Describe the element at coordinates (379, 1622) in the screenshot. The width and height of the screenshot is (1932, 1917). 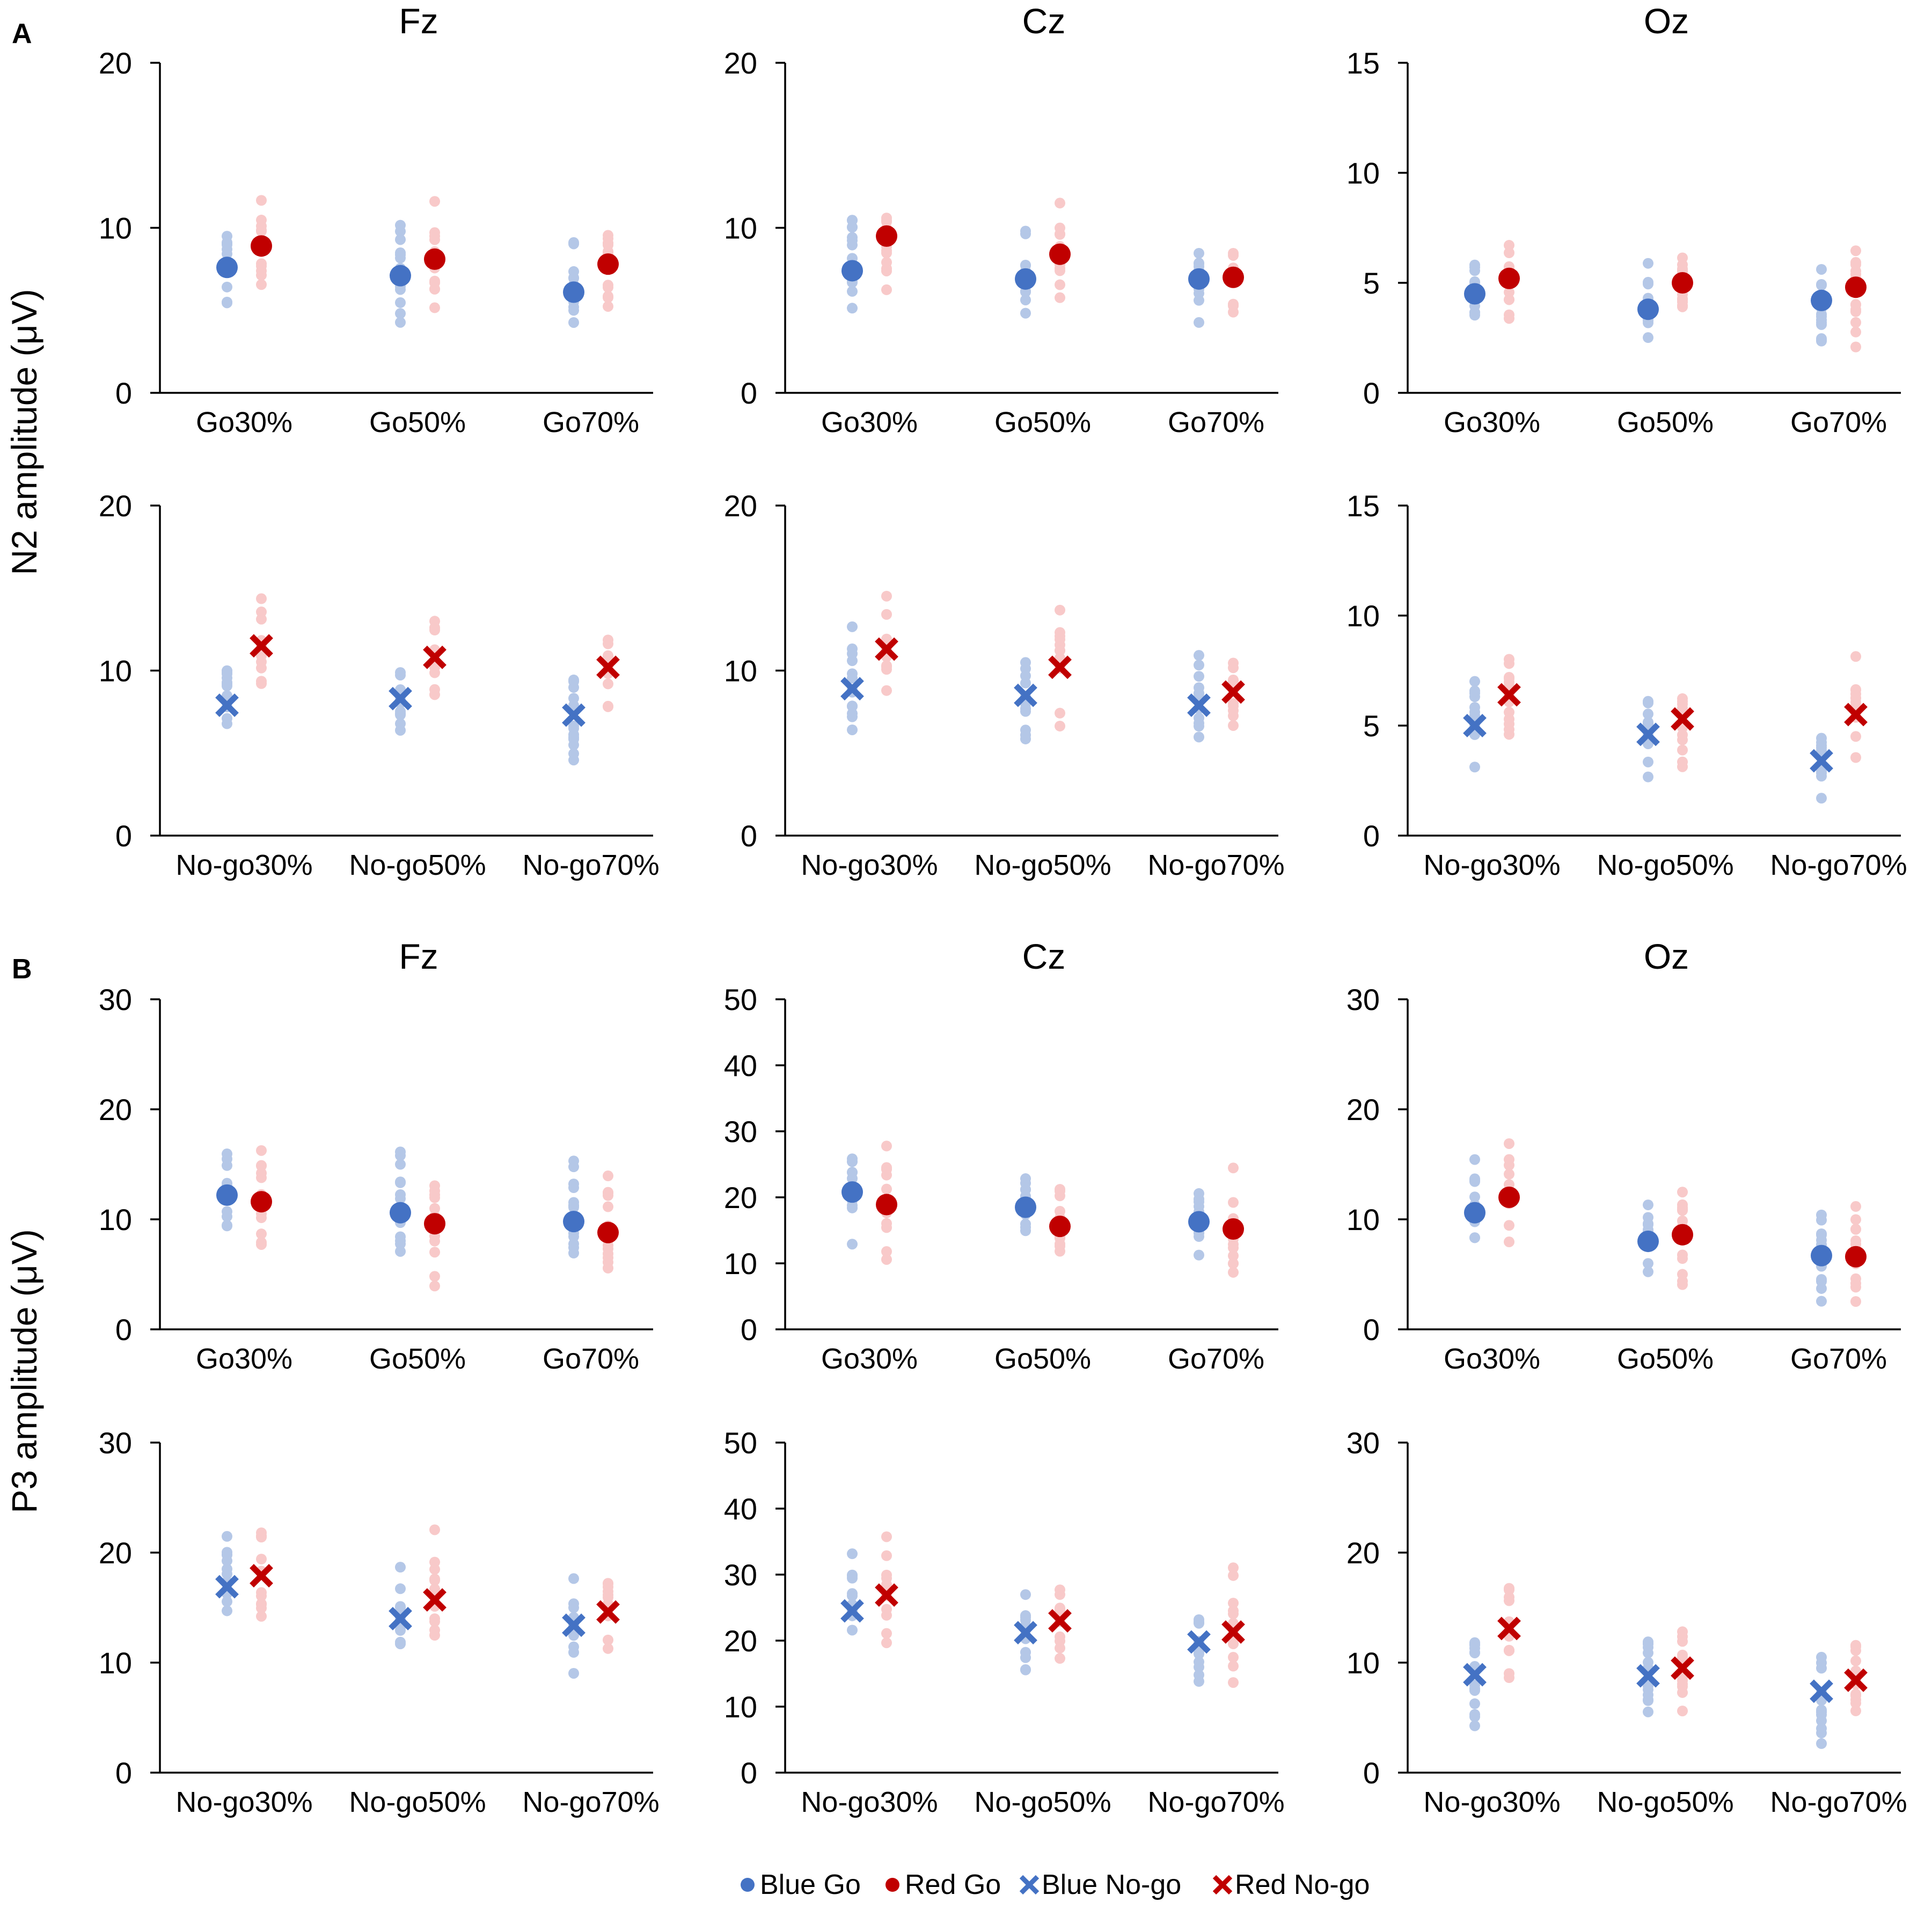
I see `chart-10: 0 10 20 30 No-go30% No-go50% No-go70%` at that location.